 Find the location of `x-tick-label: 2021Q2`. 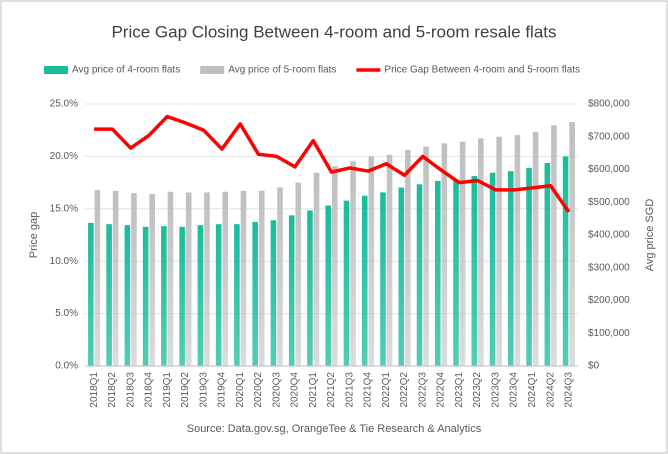

x-tick-label: 2021Q2 is located at coordinates (331, 390).